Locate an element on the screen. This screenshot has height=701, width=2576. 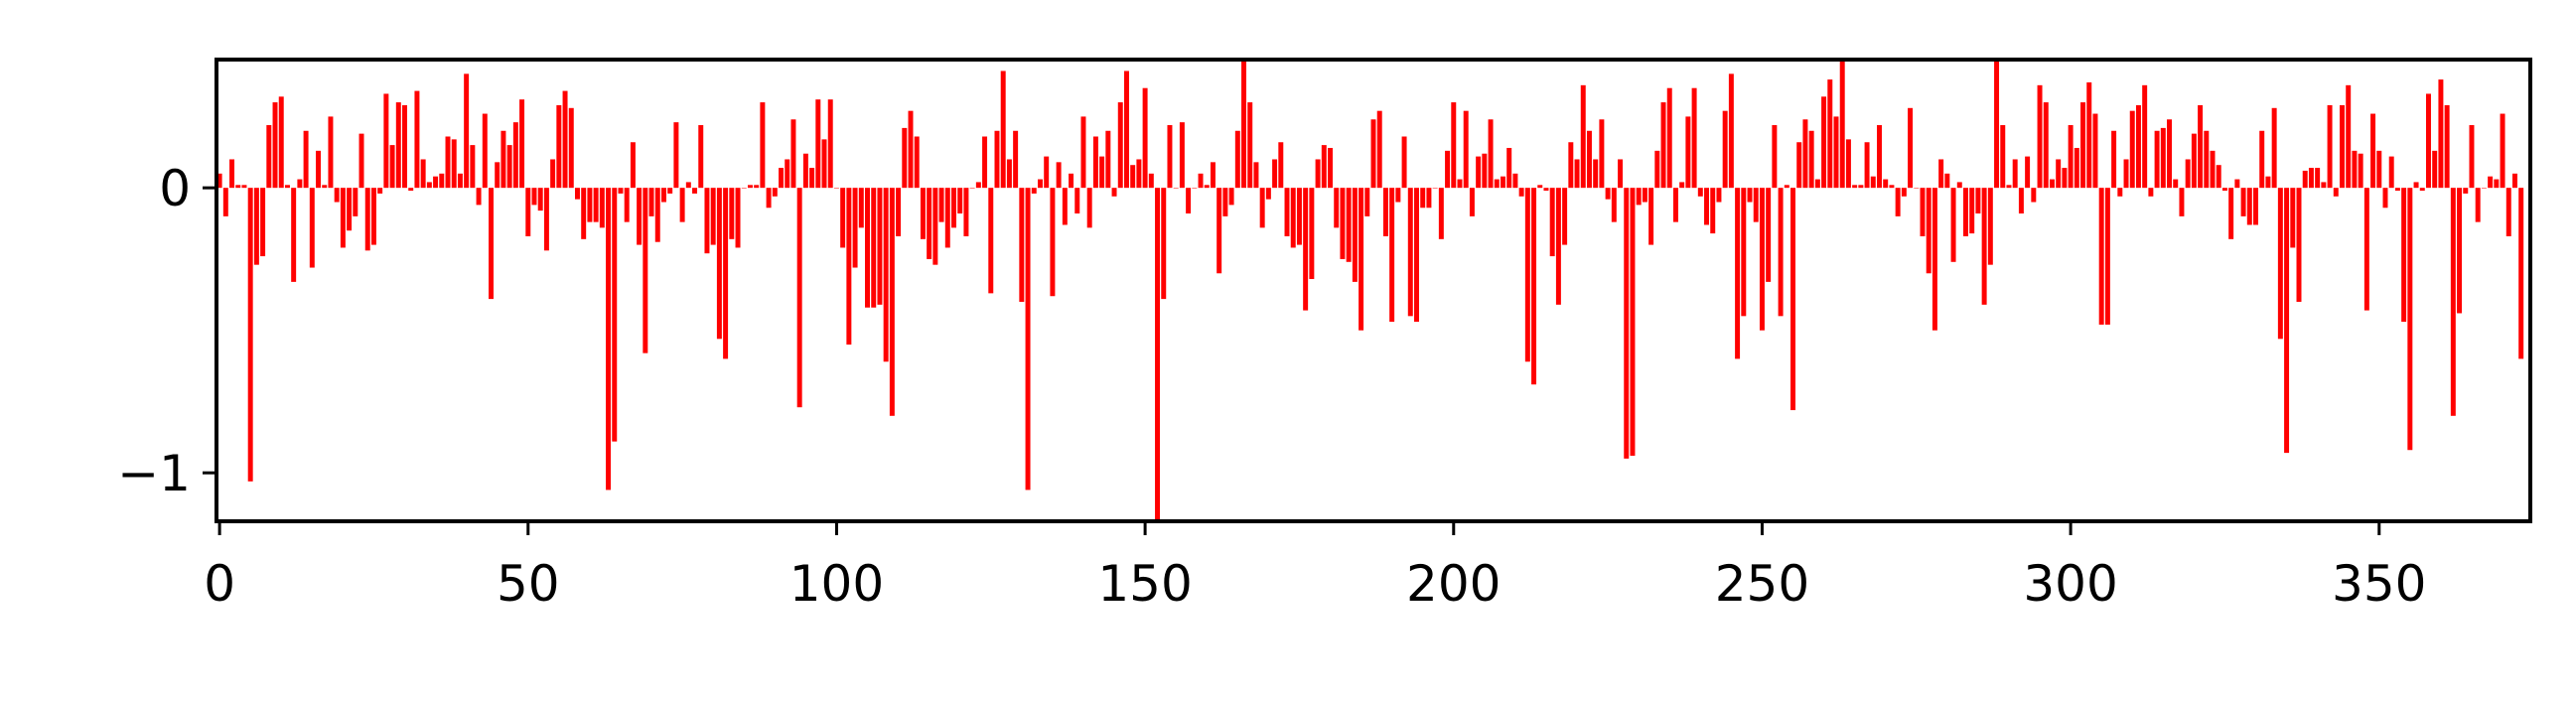
x-tick-label: 200 is located at coordinates (1454, 584).